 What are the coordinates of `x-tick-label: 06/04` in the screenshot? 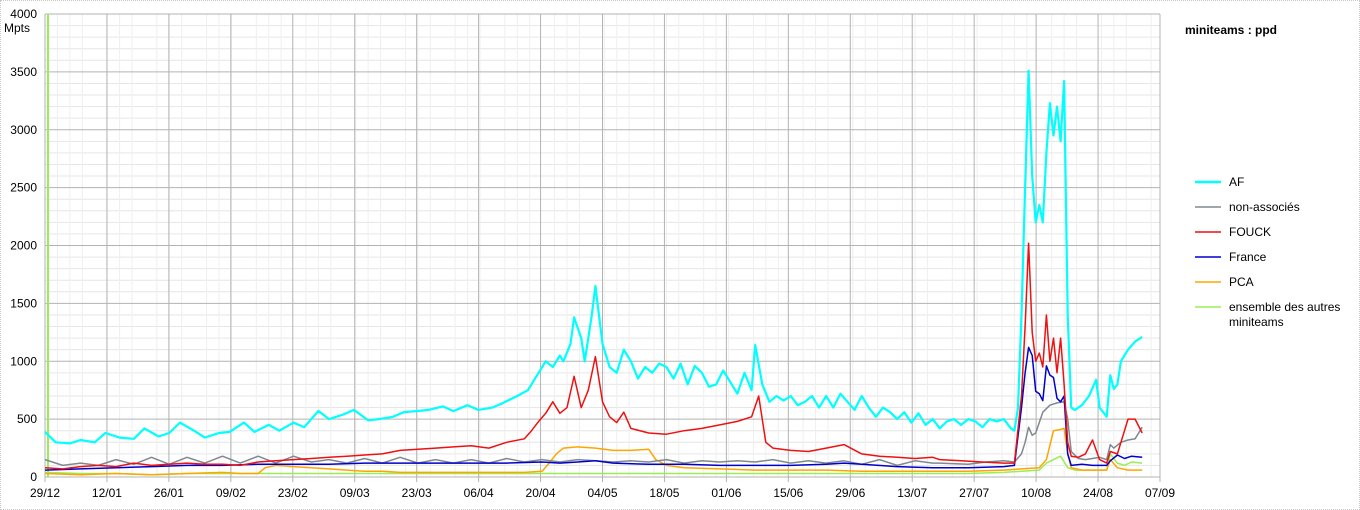 It's located at (479, 493).